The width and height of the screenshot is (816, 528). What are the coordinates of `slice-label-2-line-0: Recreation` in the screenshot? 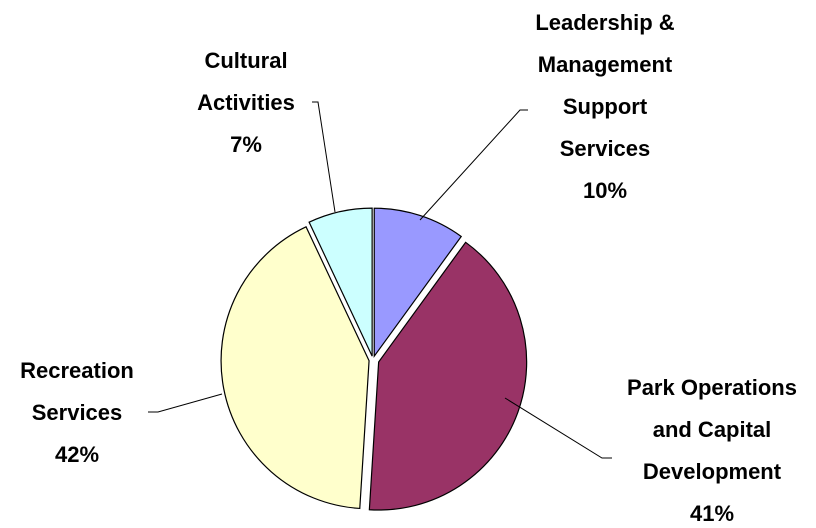 It's located at (77, 370).